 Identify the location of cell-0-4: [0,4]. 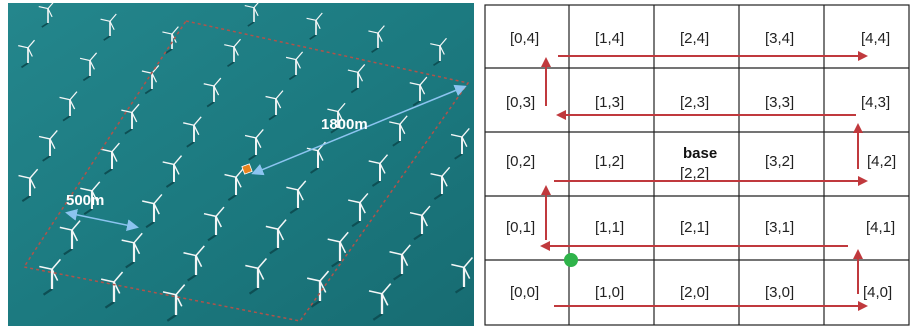
(524, 38).